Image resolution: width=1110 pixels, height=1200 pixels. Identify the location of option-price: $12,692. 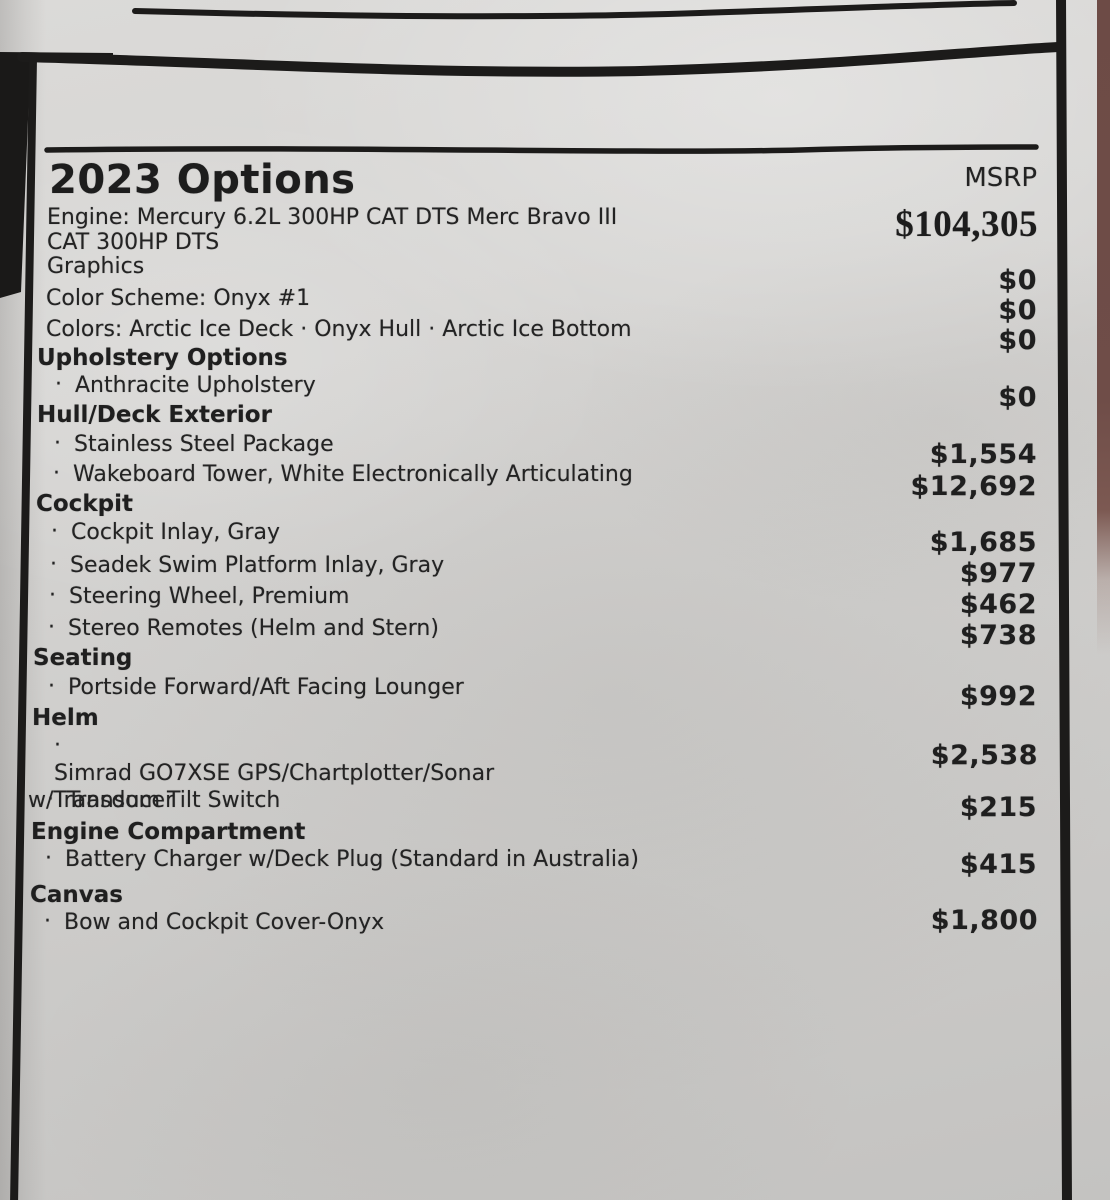
(973, 486).